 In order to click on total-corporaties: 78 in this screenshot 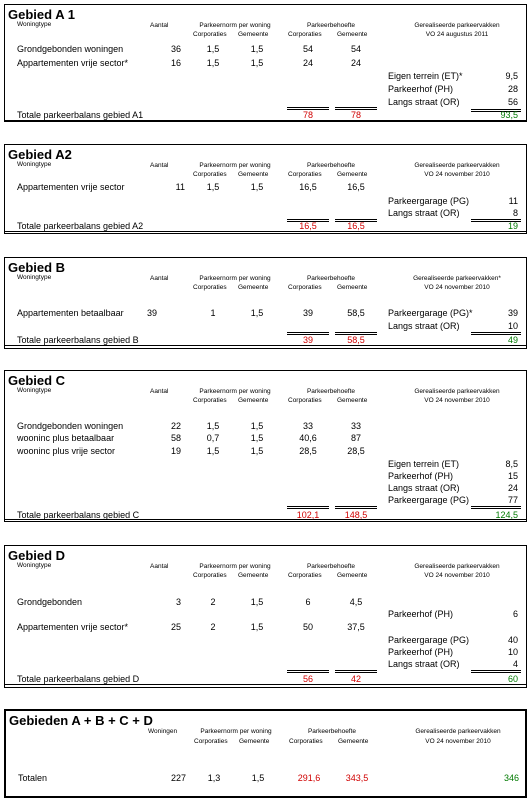, I will do `click(307, 115)`.